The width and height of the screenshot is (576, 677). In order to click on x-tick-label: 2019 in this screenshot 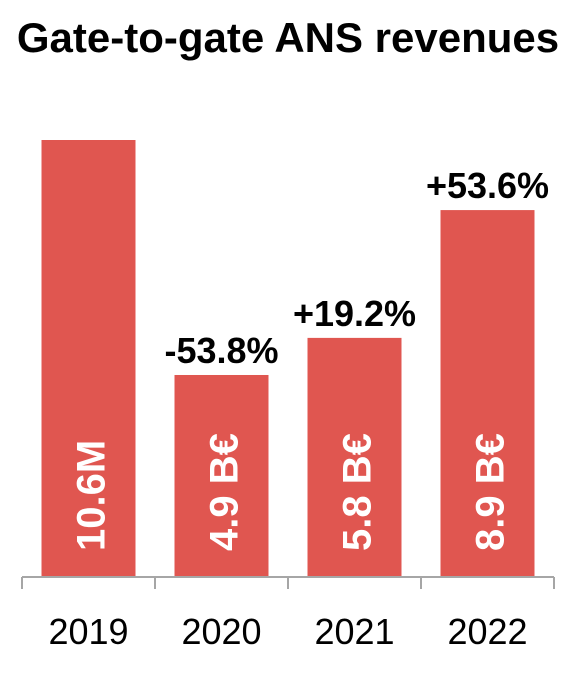, I will do `click(88, 631)`.